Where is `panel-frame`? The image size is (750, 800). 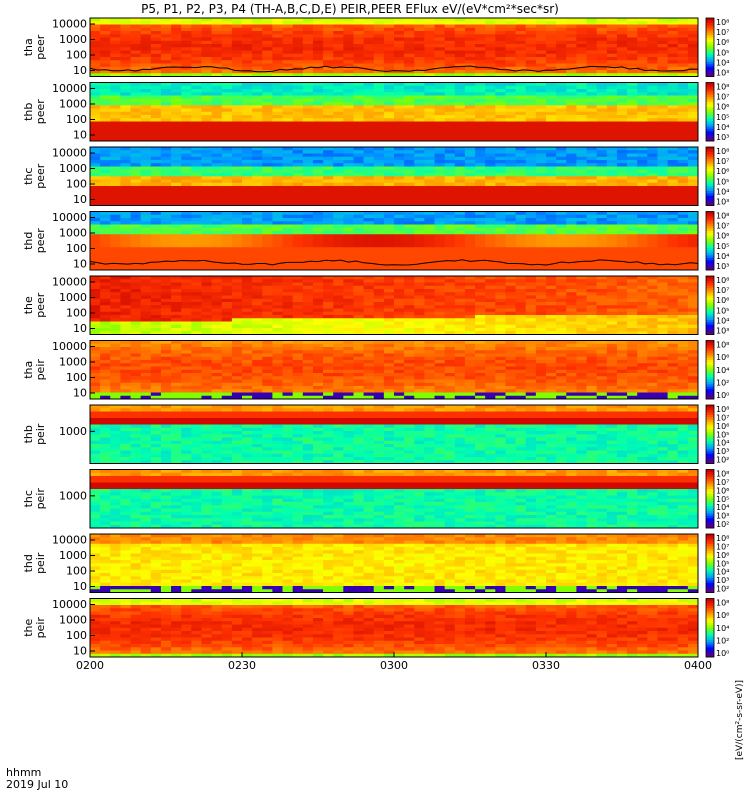
panel-frame is located at coordinates (394, 241).